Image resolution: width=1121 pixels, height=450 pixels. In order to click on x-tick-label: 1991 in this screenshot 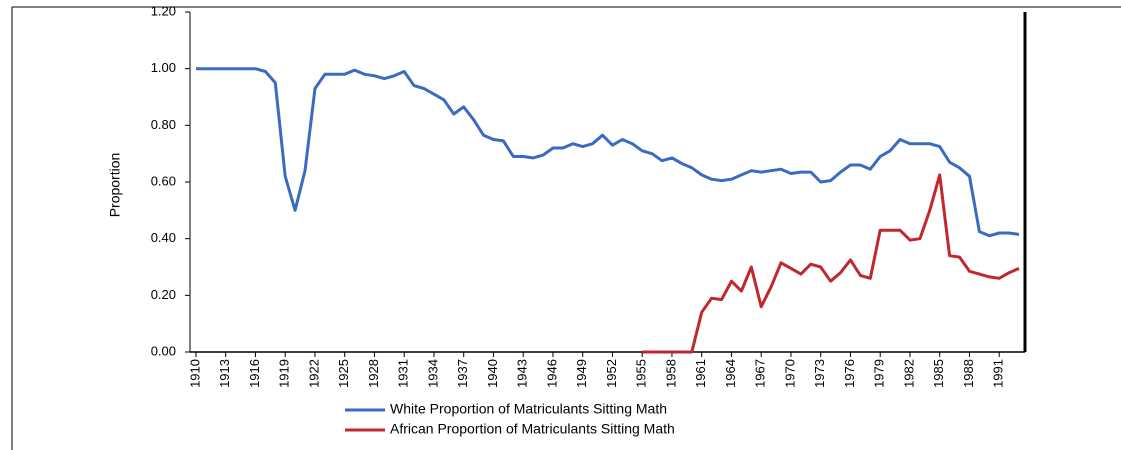, I will do `click(998, 373)`.